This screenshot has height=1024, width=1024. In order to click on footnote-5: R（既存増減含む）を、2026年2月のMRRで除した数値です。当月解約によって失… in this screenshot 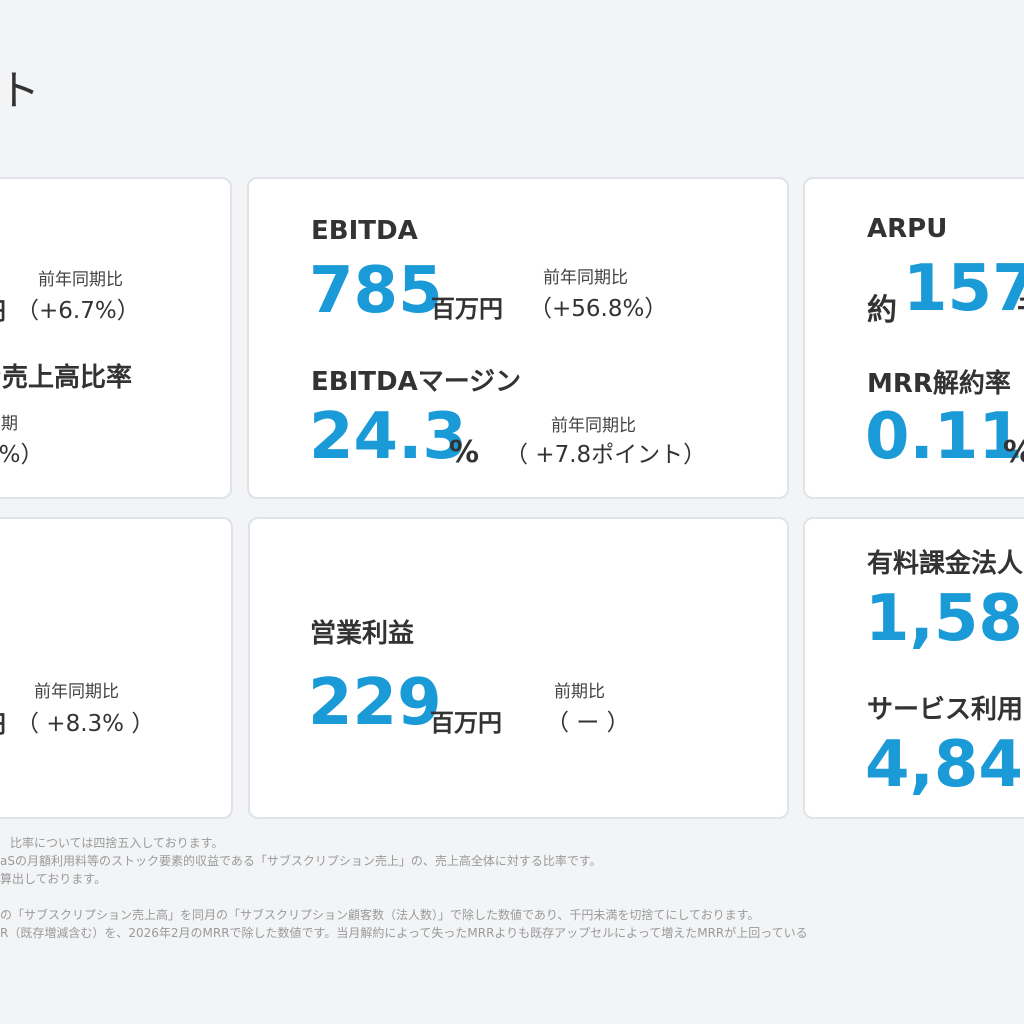, I will do `click(404, 933)`.